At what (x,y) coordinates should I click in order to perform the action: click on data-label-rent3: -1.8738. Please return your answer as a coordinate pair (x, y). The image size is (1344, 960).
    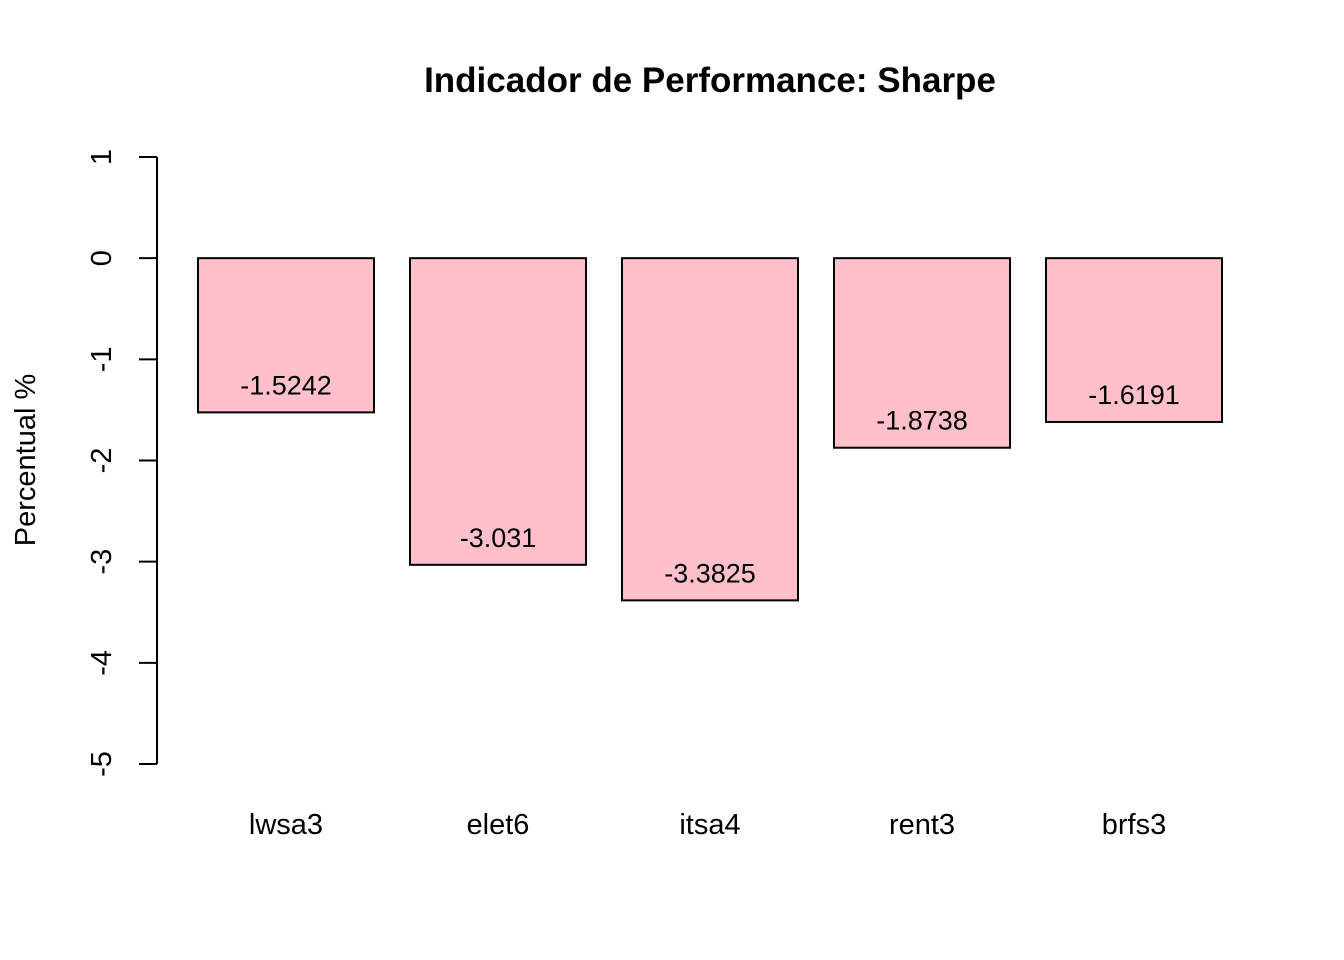
    Looking at the image, I should click on (922, 421).